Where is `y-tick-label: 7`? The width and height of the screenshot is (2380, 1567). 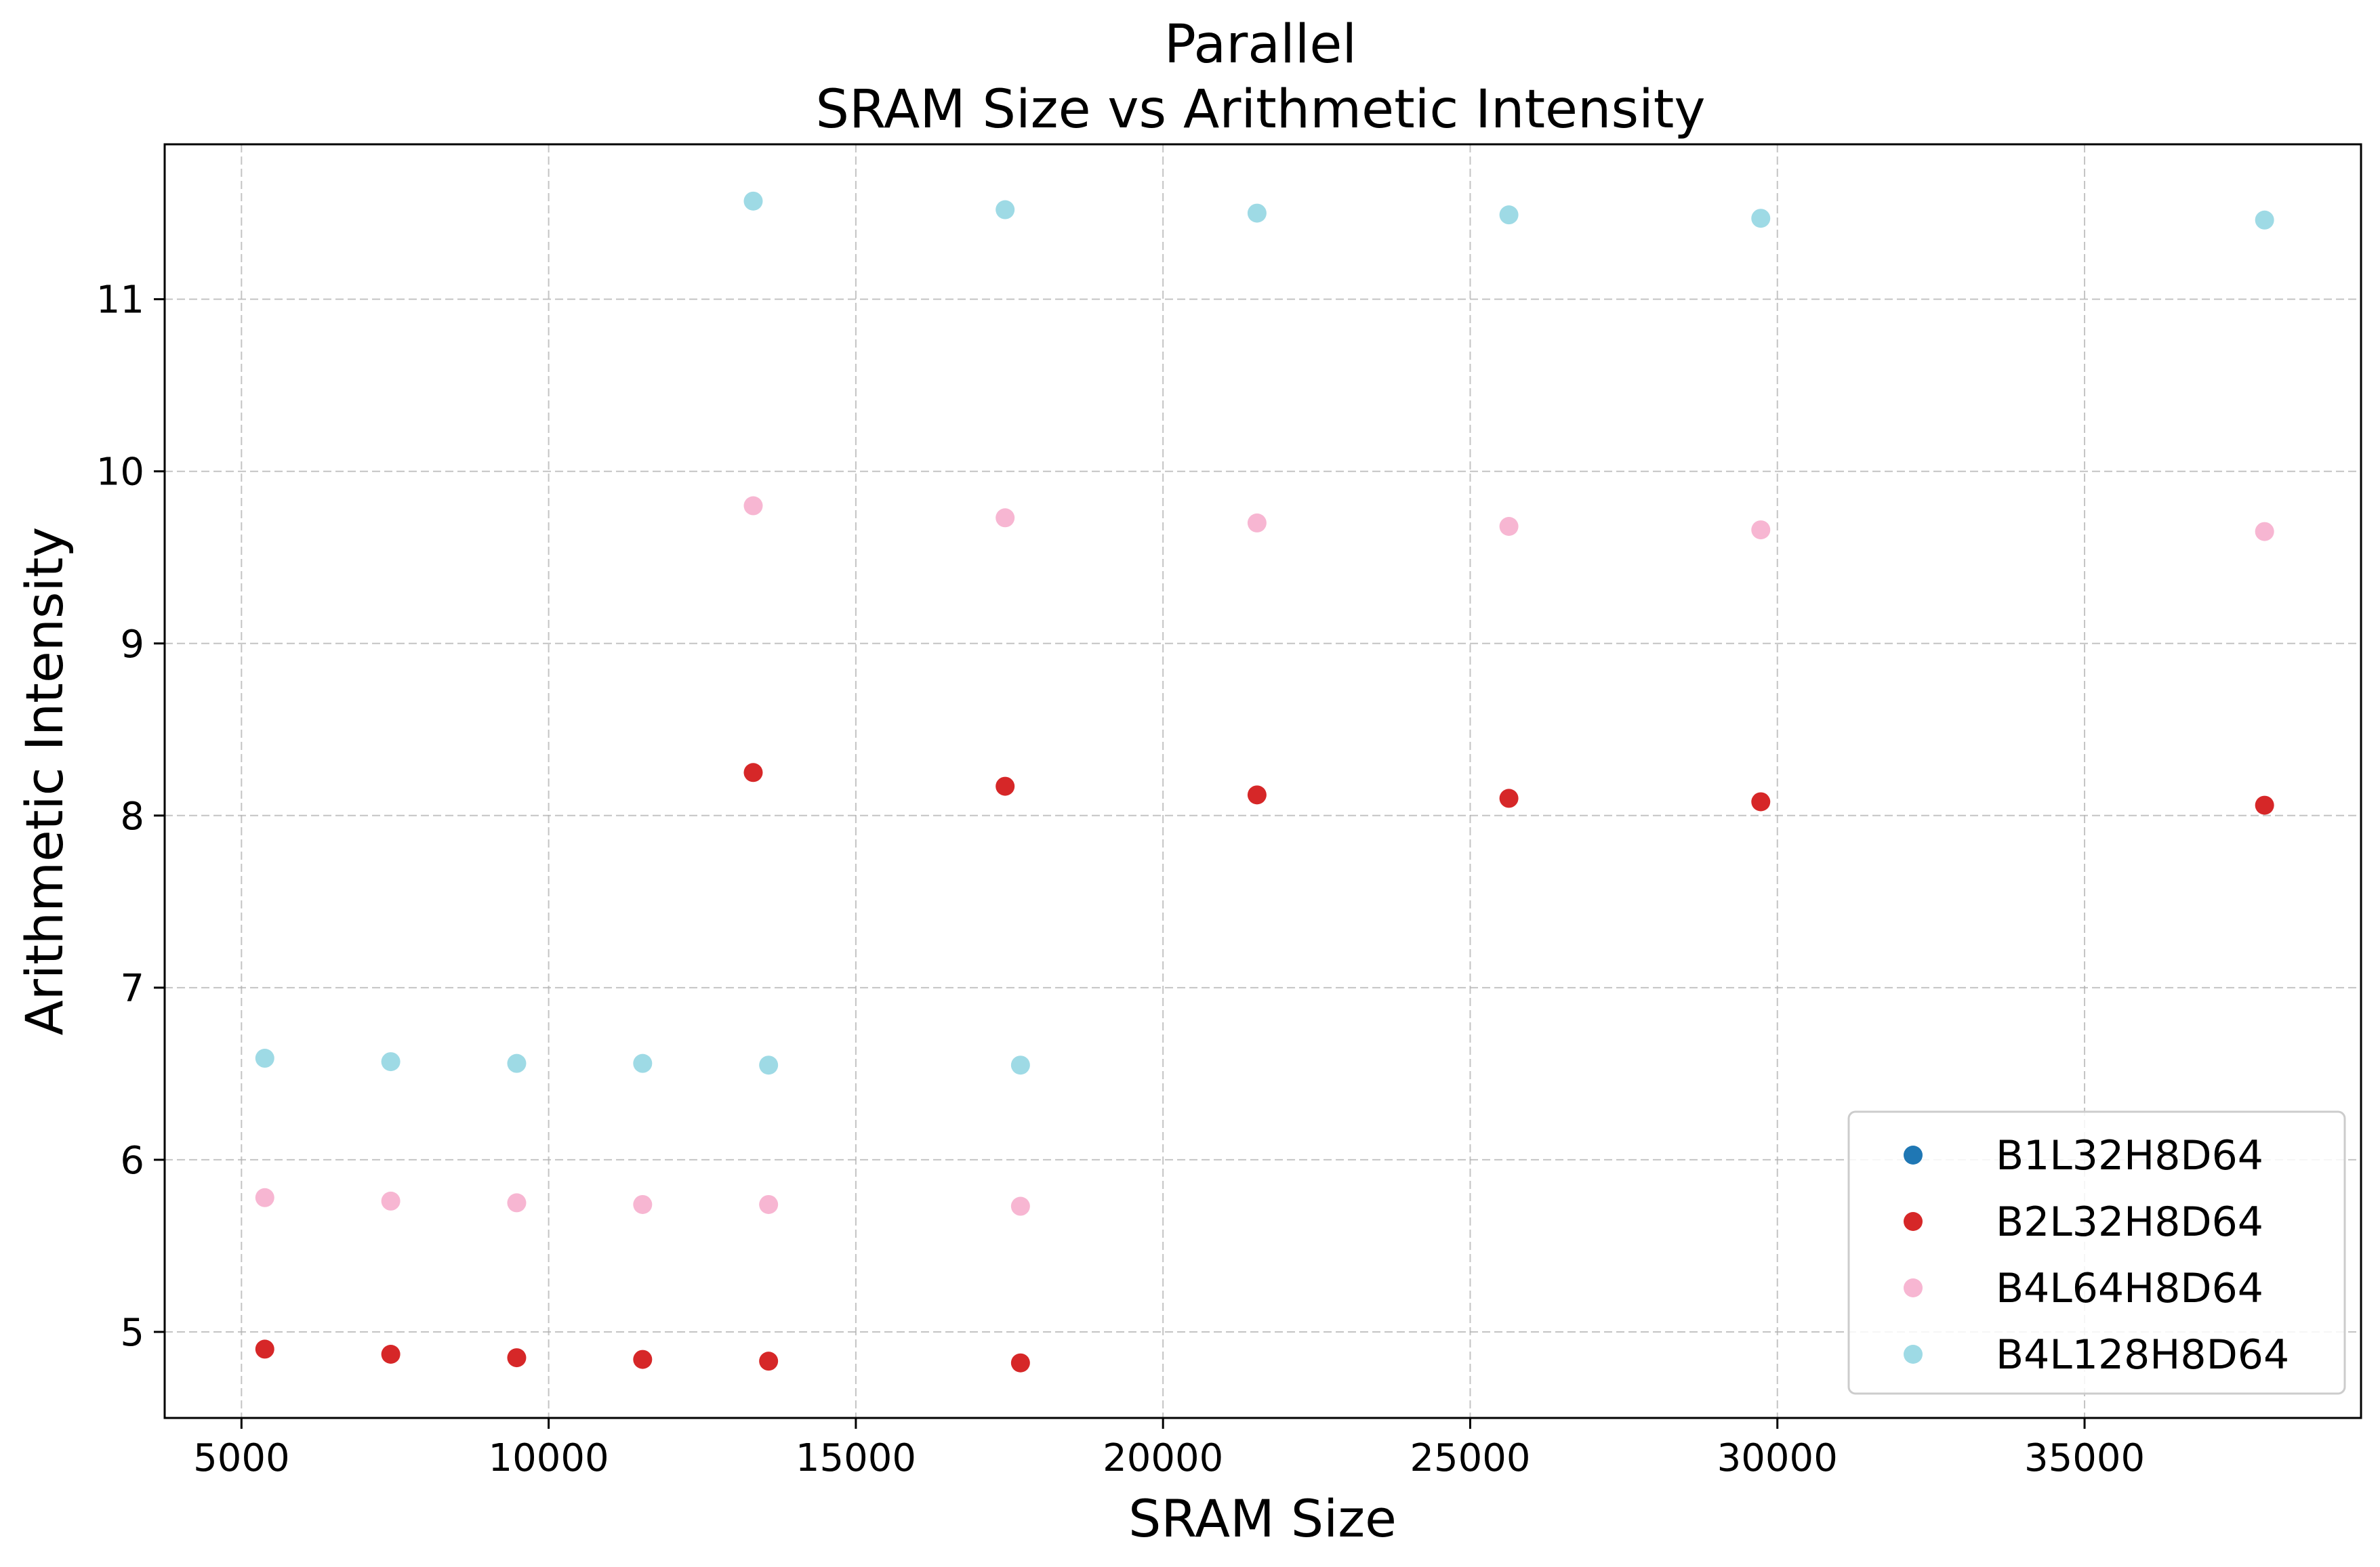
y-tick-label: 7 is located at coordinates (132, 989).